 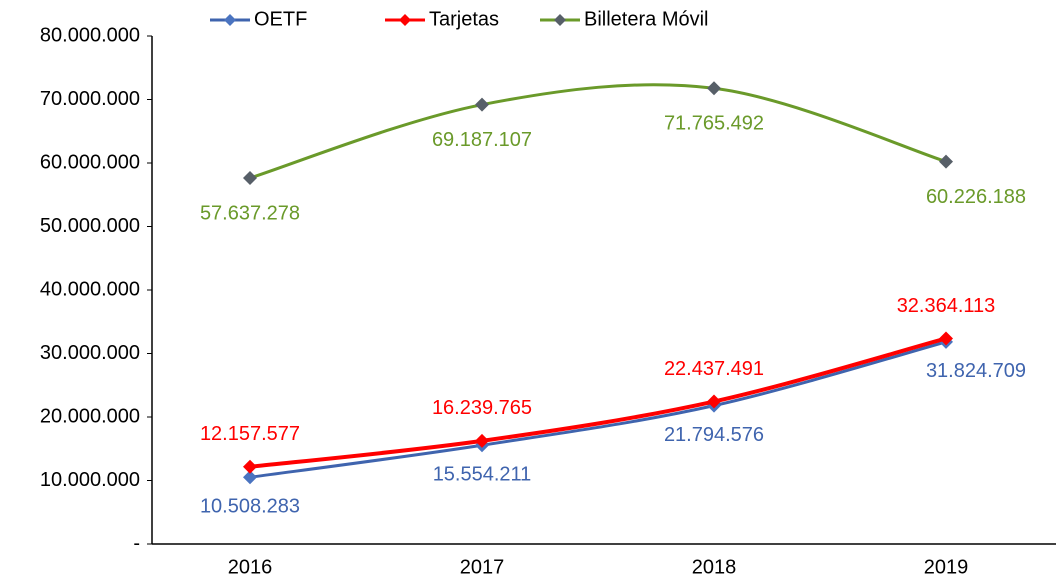 What do you see at coordinates (250, 213) in the screenshot?
I see `data-label: 57.637.278` at bounding box center [250, 213].